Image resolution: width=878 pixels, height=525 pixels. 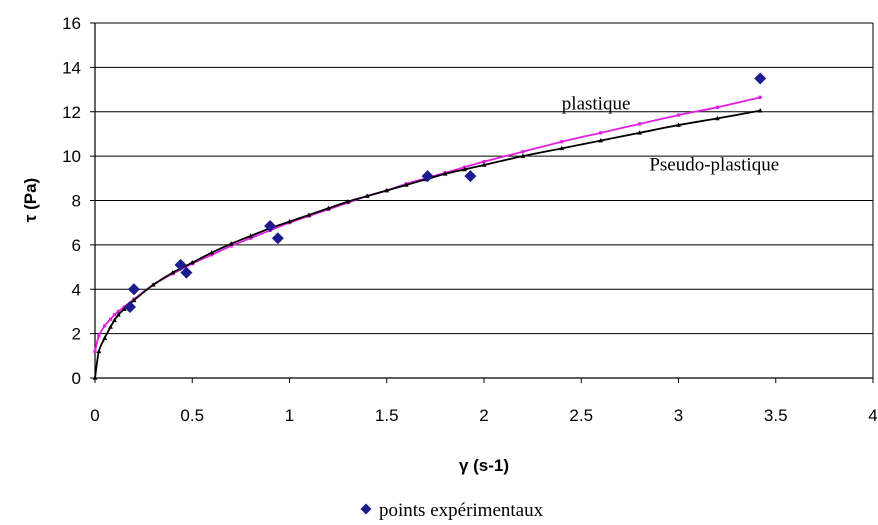 I want to click on x-tick-label: 3, so click(x=678, y=415).